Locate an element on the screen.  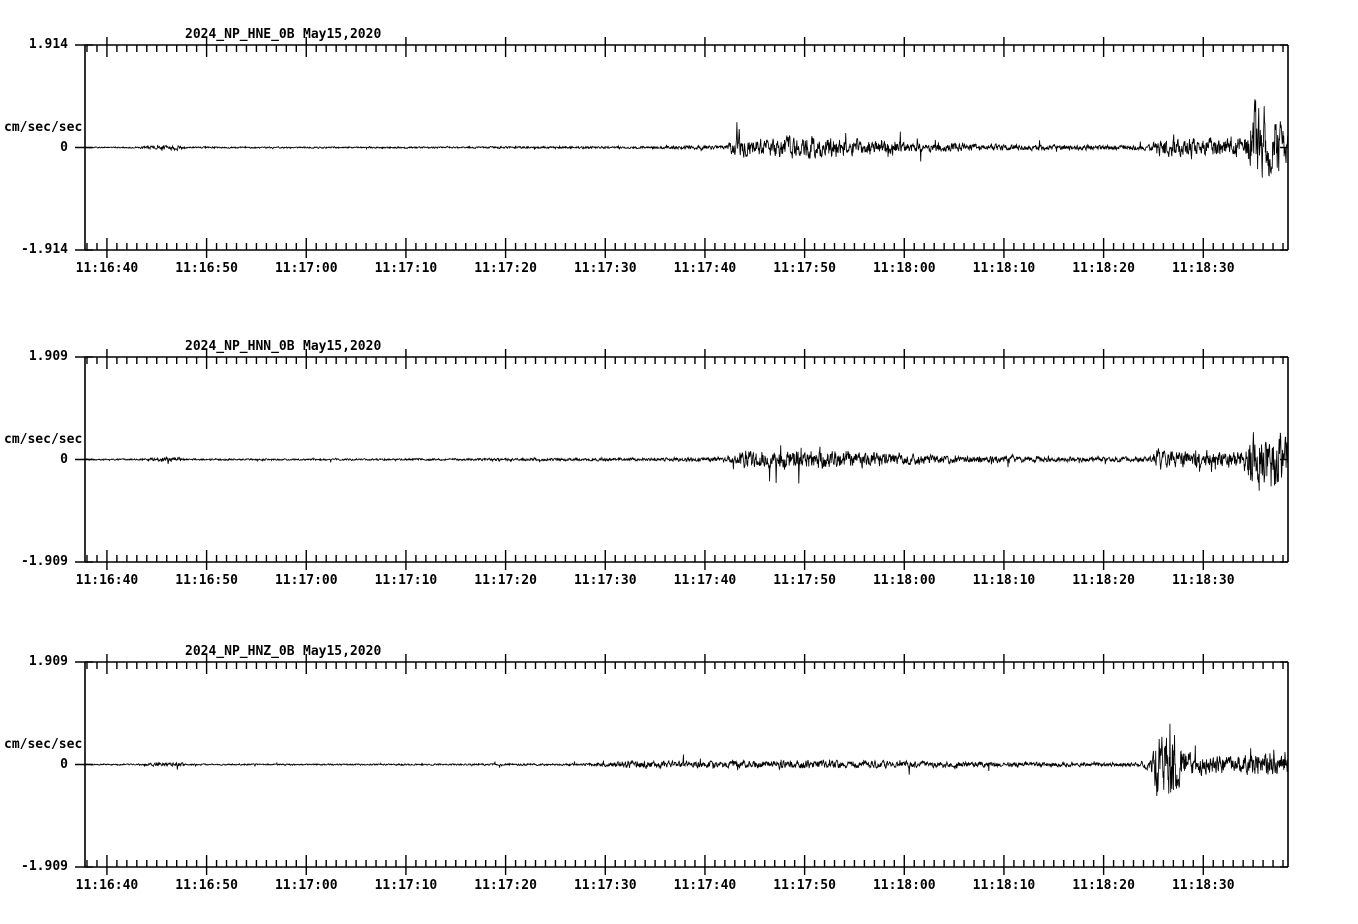
panel-1-xtick-label-0: 11:16:40 is located at coordinates (107, 268).